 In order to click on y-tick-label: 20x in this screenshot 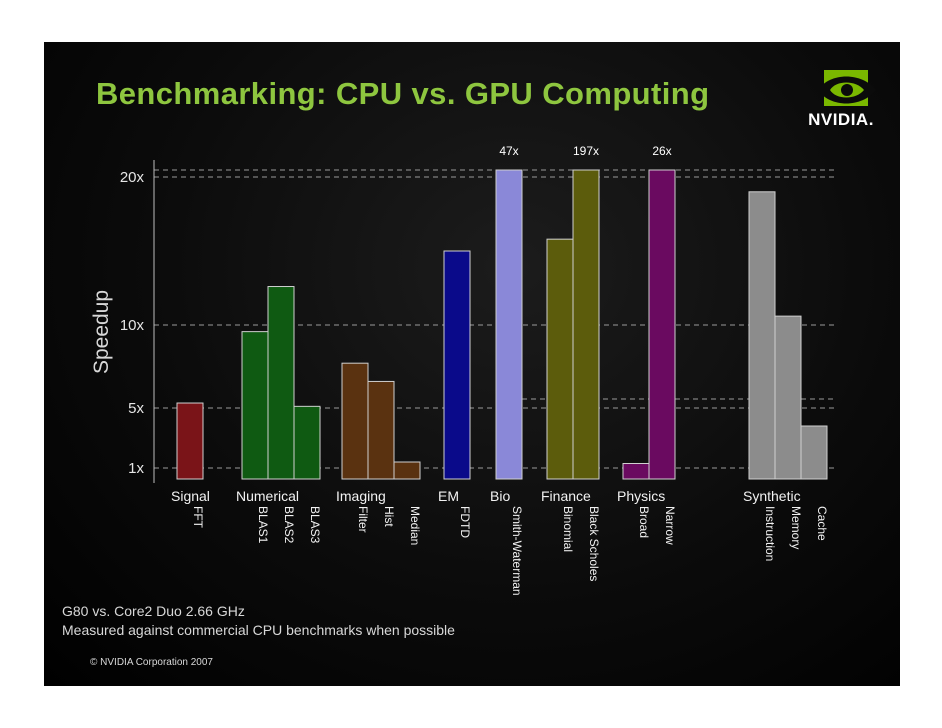, I will do `click(132, 177)`.